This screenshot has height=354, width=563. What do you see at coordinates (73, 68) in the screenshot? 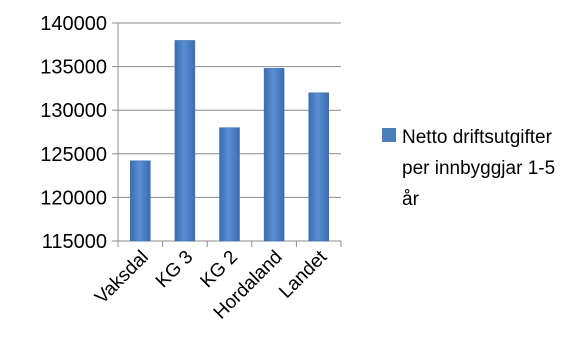
I see `y-tick-label: 135000` at bounding box center [73, 68].